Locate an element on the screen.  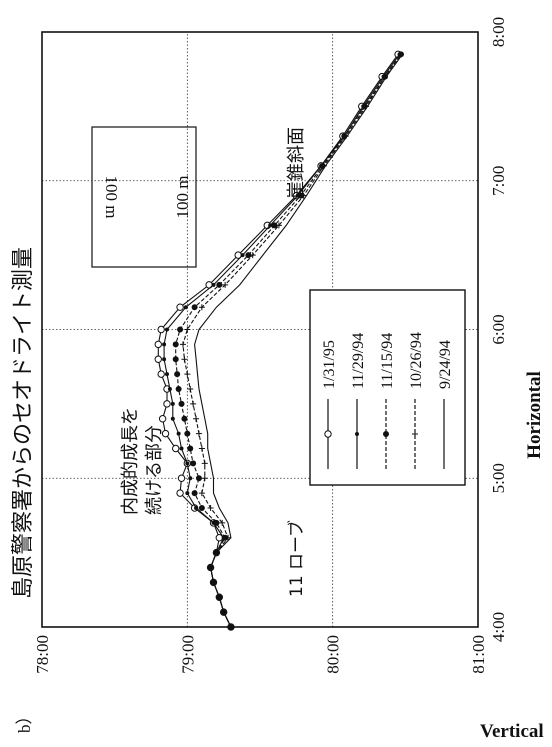
x-tick-label: 4:00 is located at coordinates (498, 627).